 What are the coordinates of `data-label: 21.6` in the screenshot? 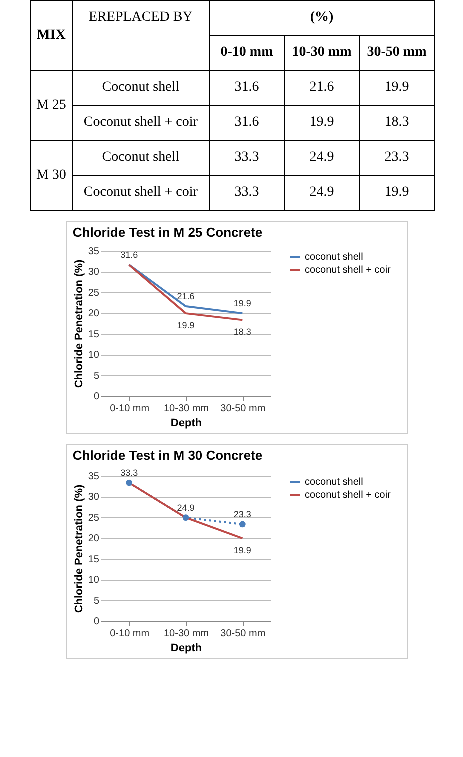 It's located at (186, 297).